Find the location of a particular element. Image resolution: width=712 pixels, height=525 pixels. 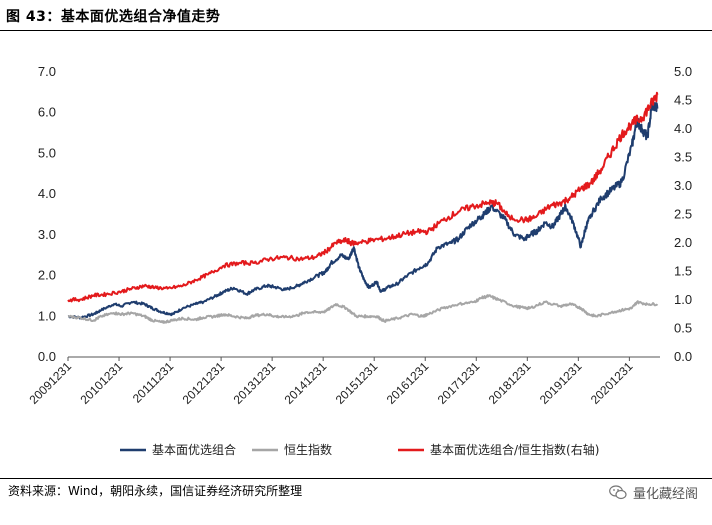

right-y-tick-label: 3.5 is located at coordinates (683, 157).